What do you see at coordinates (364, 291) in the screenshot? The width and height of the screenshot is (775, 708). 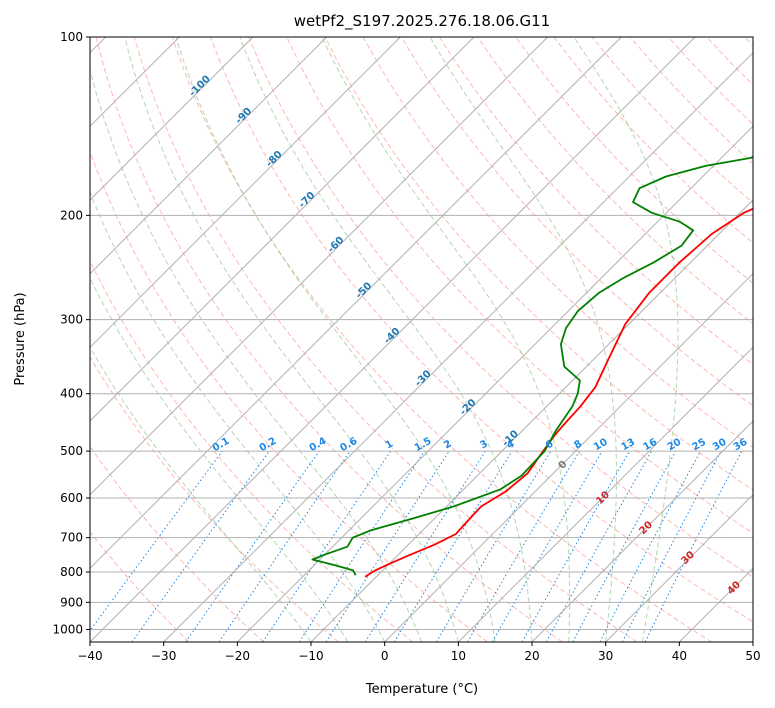 I see `isotherm-label: -50` at bounding box center [364, 291].